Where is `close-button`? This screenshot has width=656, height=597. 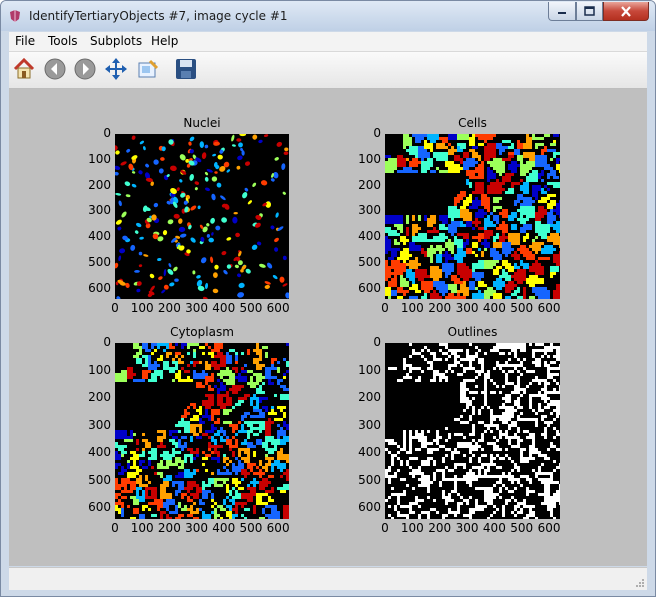
close-button is located at coordinates (626, 11).